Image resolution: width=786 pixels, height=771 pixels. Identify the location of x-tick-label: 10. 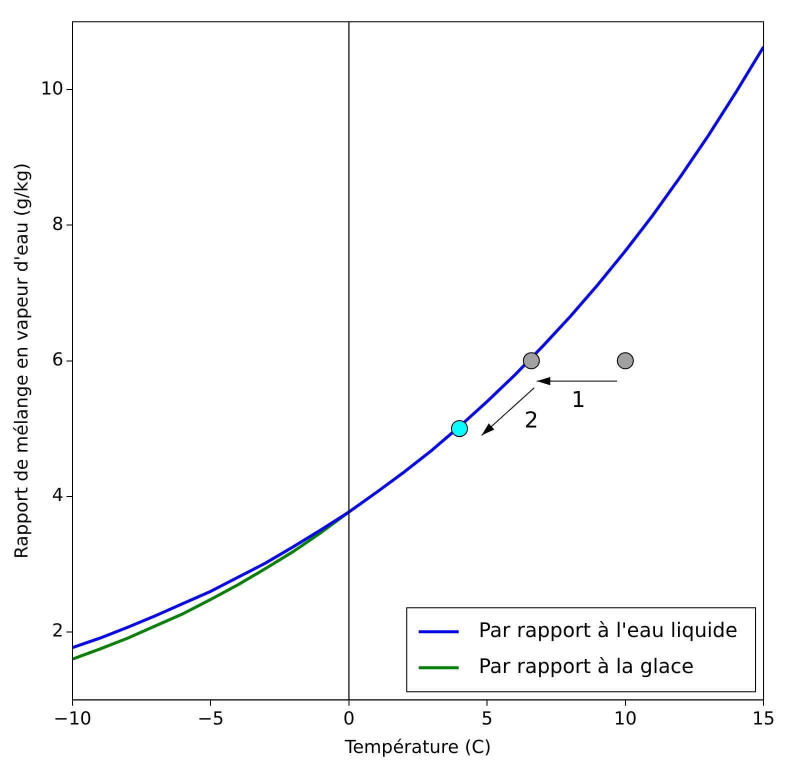
(625, 719).